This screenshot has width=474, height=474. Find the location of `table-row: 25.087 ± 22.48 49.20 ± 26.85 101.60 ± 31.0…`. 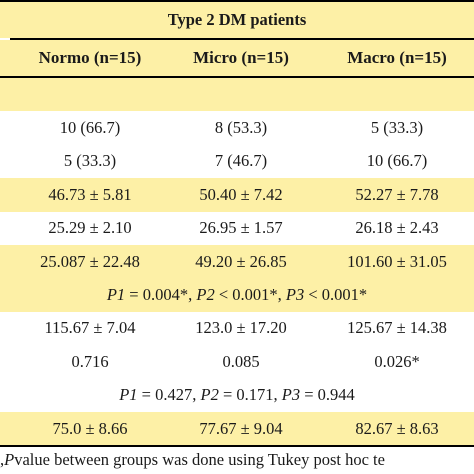

table-row: 25.087 ± 22.48 49.20 ± 26.85 101.60 ± 31.0… is located at coordinates (237, 262).